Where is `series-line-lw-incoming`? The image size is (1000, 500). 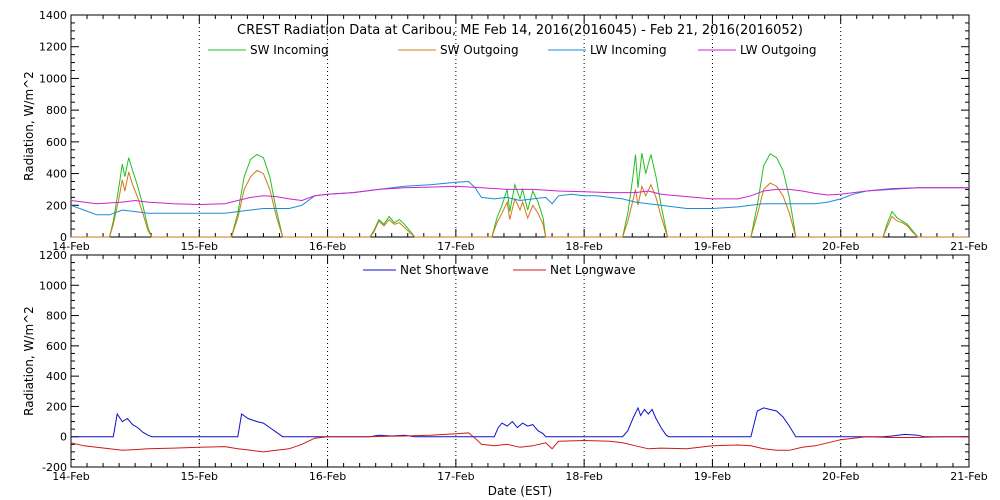 series-line-lw-incoming is located at coordinates (519, 198).